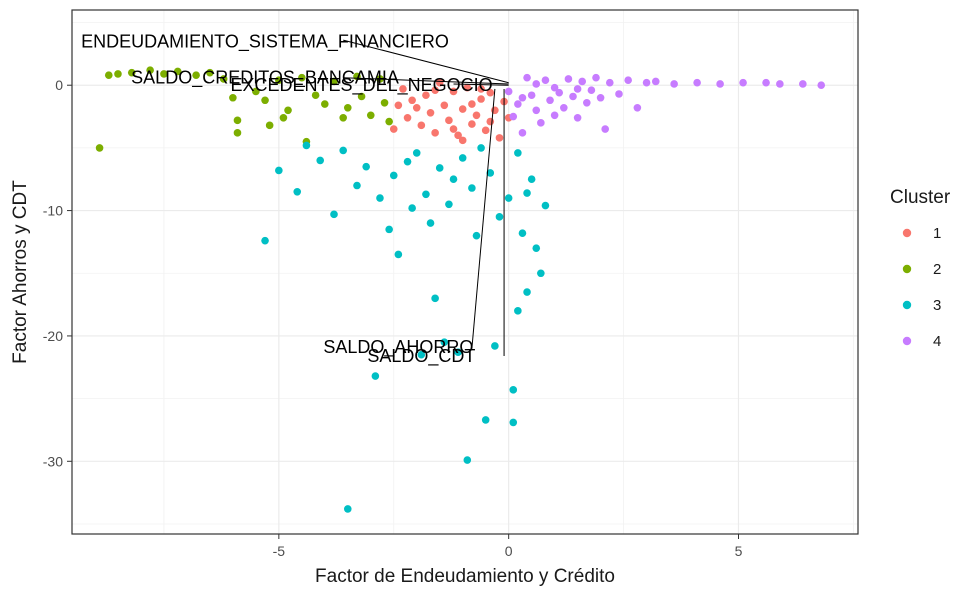  What do you see at coordinates (20, 272) in the screenshot?
I see `y-axis-title: Factor Ahorros y CDT` at bounding box center [20, 272].